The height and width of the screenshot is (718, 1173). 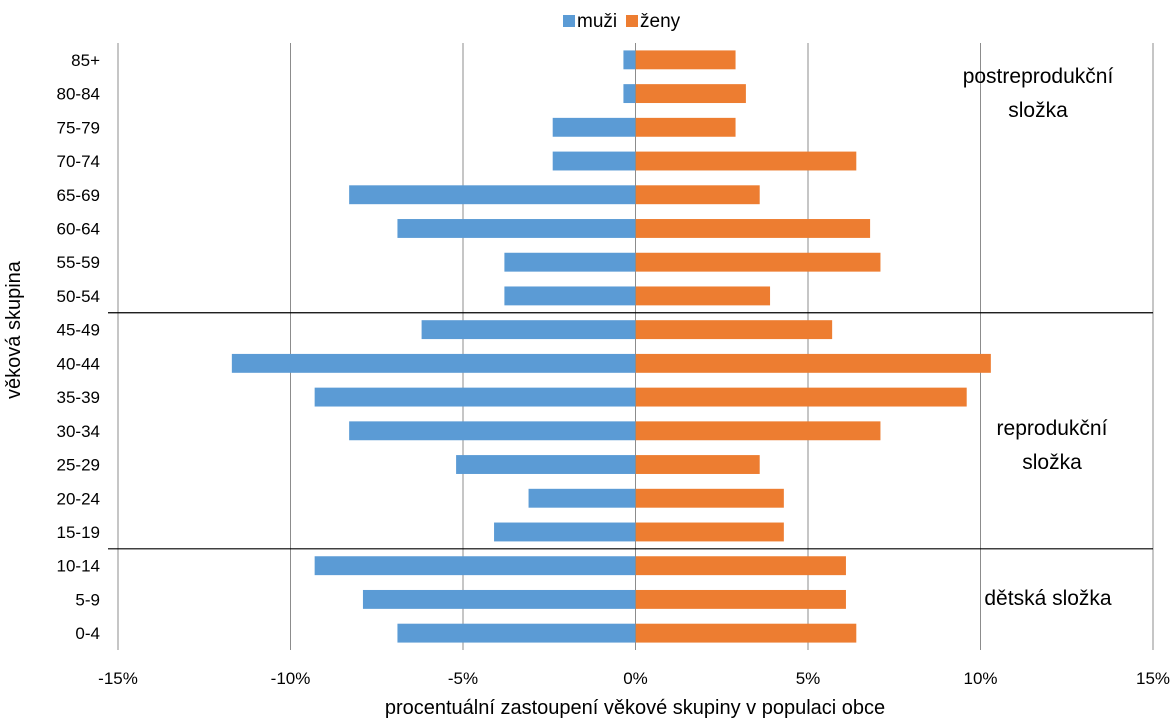 What do you see at coordinates (1048, 598) in the screenshot?
I see `annotation-children-line-0: dětská složka` at bounding box center [1048, 598].